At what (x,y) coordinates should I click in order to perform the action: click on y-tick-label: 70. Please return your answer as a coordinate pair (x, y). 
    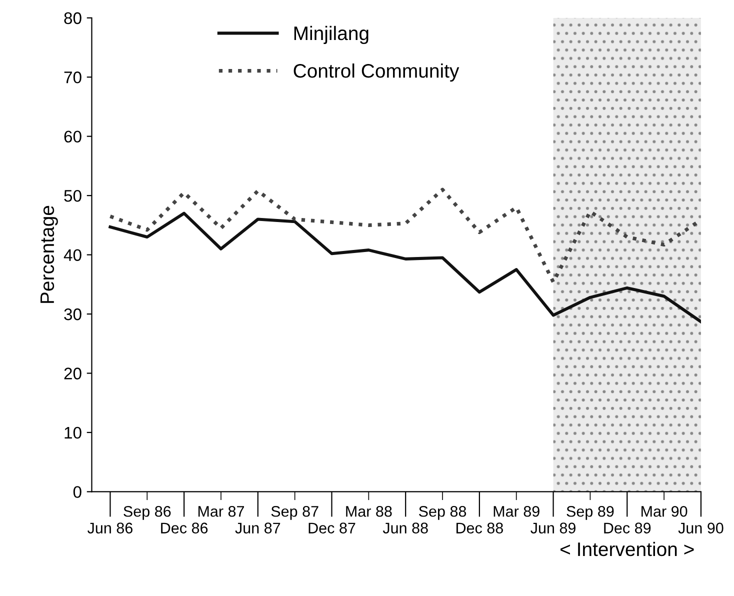
    Looking at the image, I should click on (73, 78).